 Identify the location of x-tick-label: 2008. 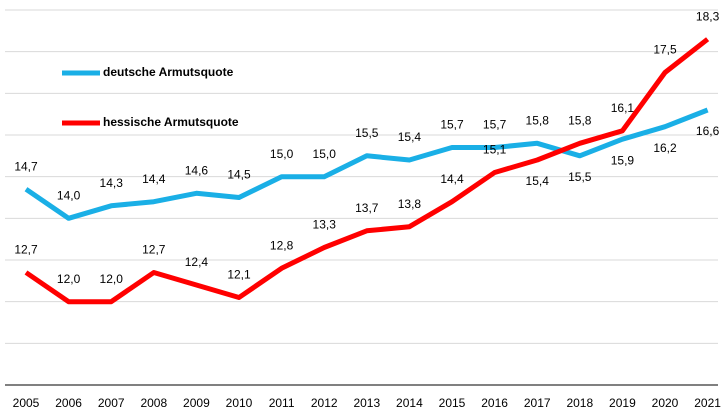
(153, 403).